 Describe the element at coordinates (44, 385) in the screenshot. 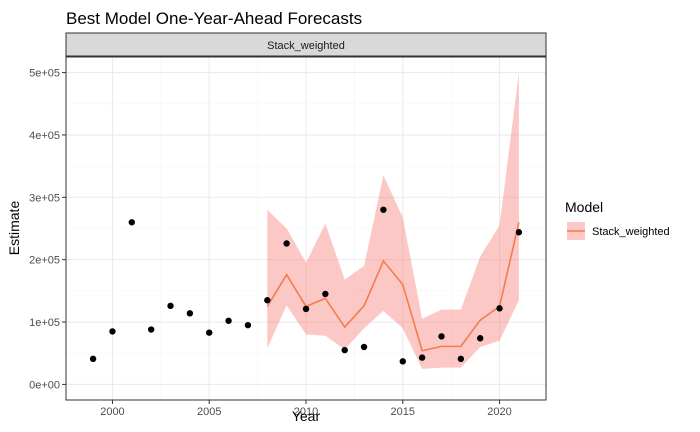

I see `y-tick-label: 0e+00` at that location.